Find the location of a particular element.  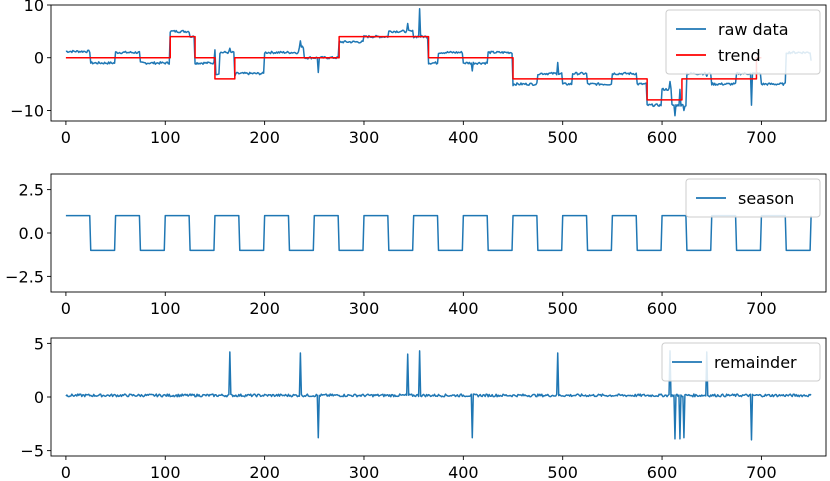

legend: remainder is located at coordinates (741, 362).